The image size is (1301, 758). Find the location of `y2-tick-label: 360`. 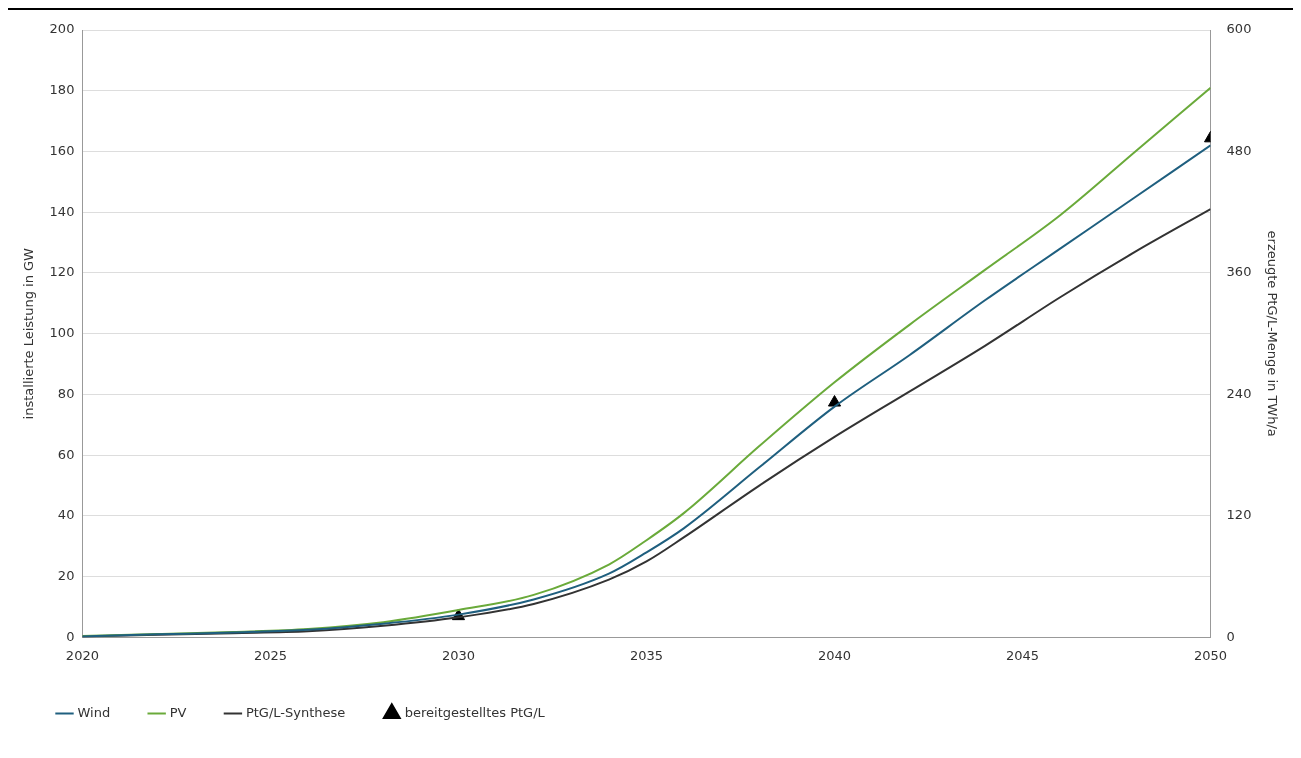

y2-tick-label: 360 is located at coordinates (1239, 272).